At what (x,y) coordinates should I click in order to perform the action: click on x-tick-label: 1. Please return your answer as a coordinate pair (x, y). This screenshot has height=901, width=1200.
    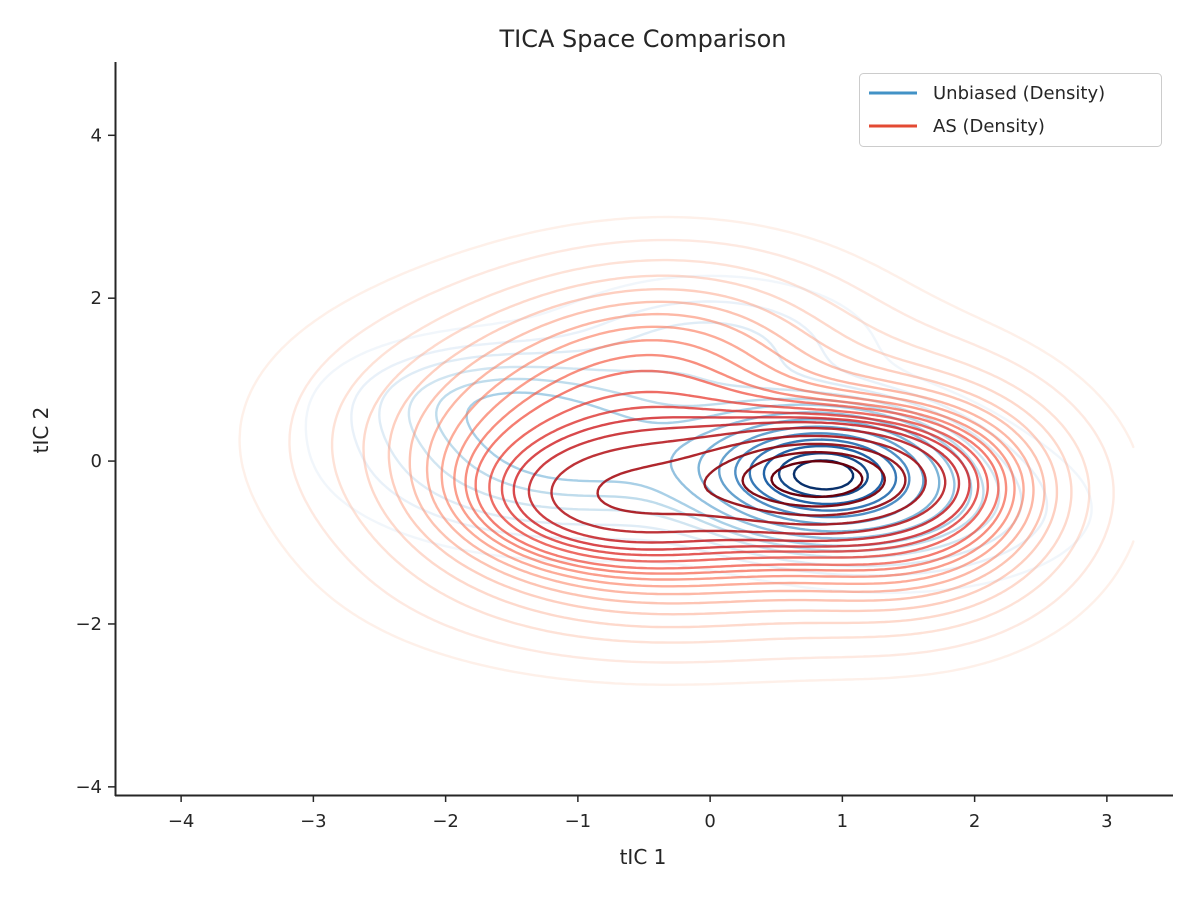
    Looking at the image, I should click on (842, 821).